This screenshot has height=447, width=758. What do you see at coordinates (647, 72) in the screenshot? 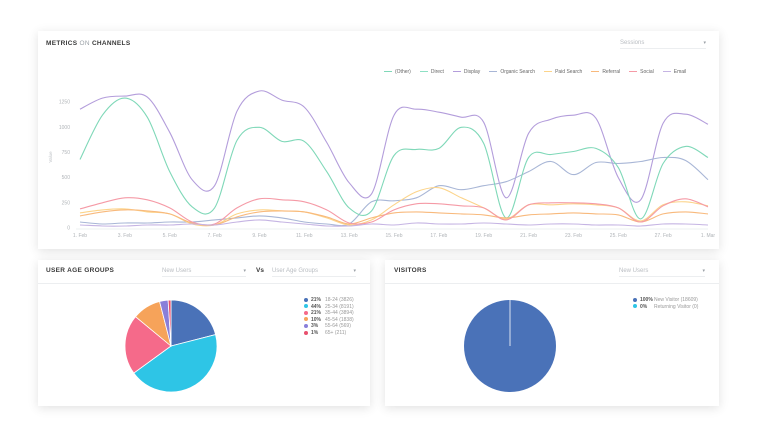
I see `legend-label: Social` at bounding box center [647, 72].